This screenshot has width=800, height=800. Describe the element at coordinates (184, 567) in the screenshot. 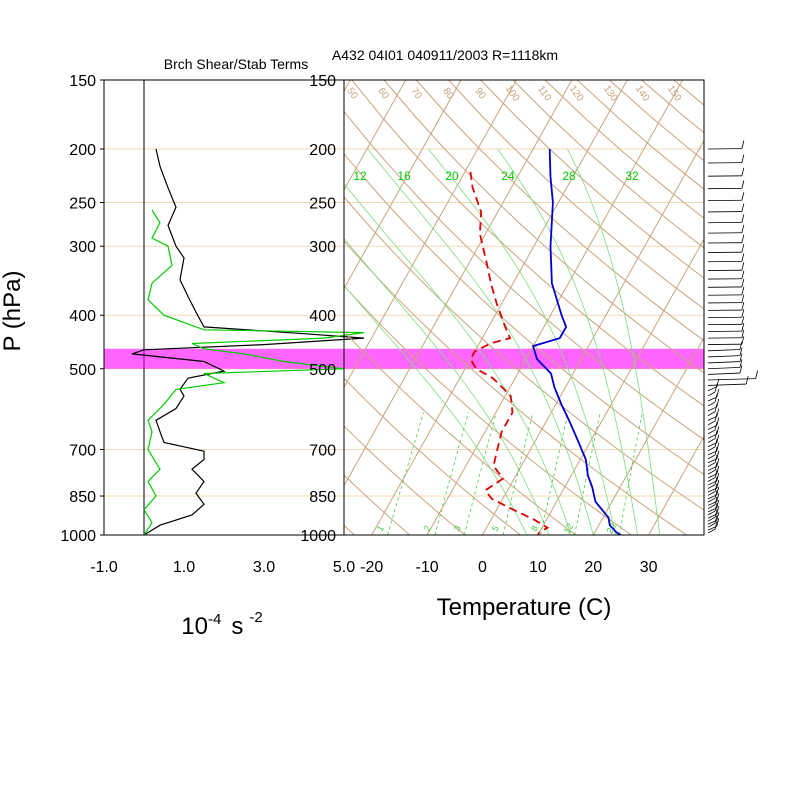

I see `left-x-tick-label-1: 1.0` at that location.